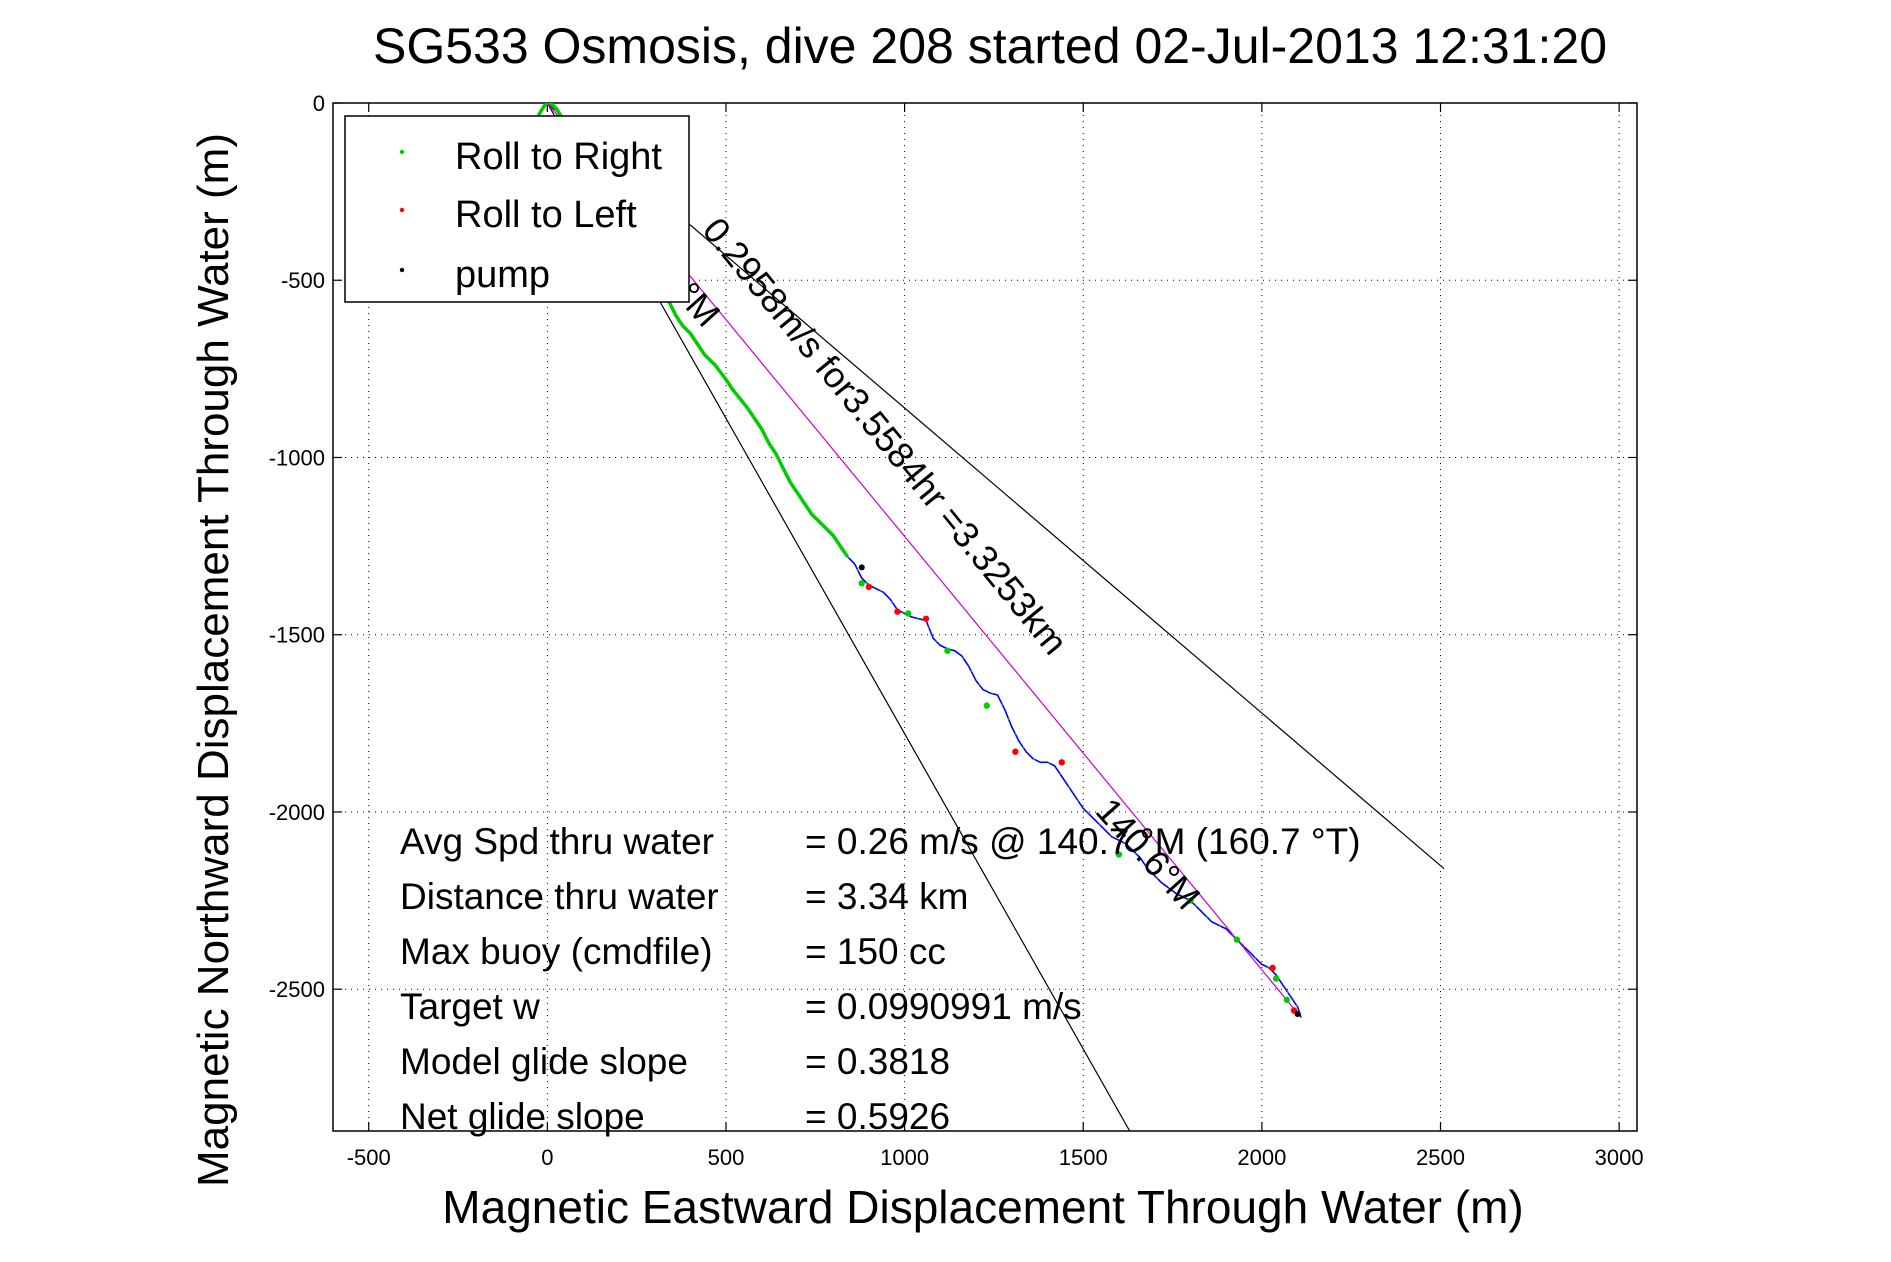 The width and height of the screenshot is (1891, 1262). I want to click on y-tick-label: 0, so click(319, 103).